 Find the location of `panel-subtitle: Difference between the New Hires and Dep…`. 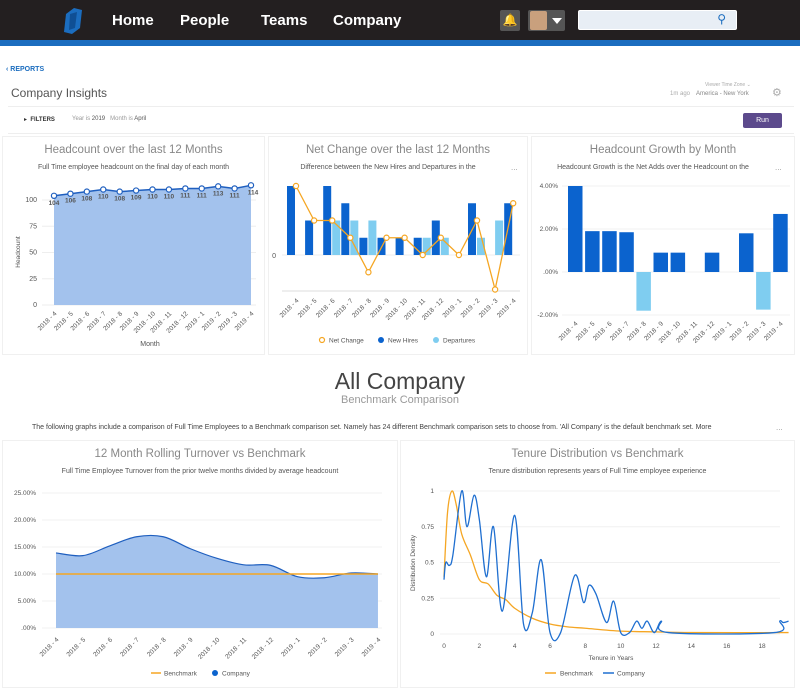

panel-subtitle: Difference between the New Hires and Dep… is located at coordinates (388, 167).